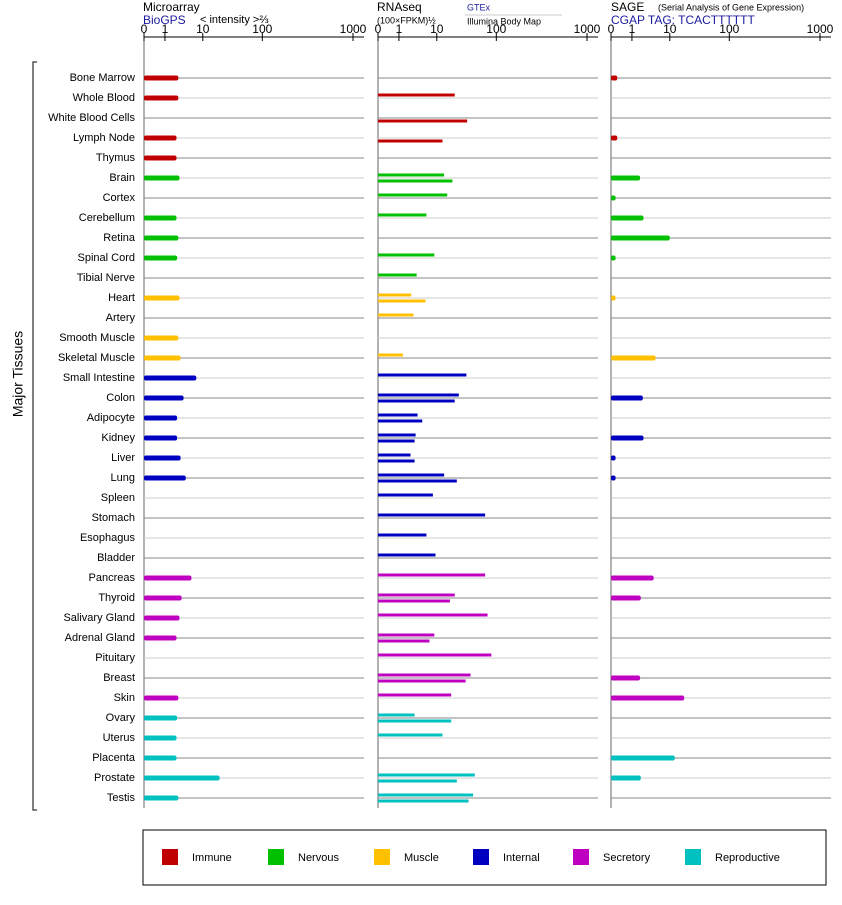 This screenshot has height=905, width=842. Describe the element at coordinates (119, 238) in the screenshot. I see `category-label: Retina` at that location.